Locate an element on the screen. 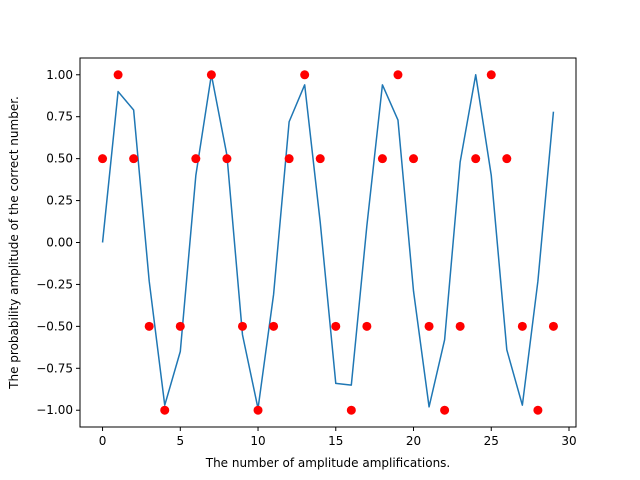  x-tick-label: 0 is located at coordinates (103, 441).